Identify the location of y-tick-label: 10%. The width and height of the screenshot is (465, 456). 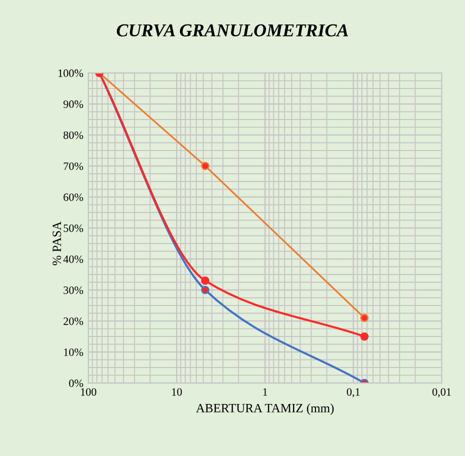
(74, 352).